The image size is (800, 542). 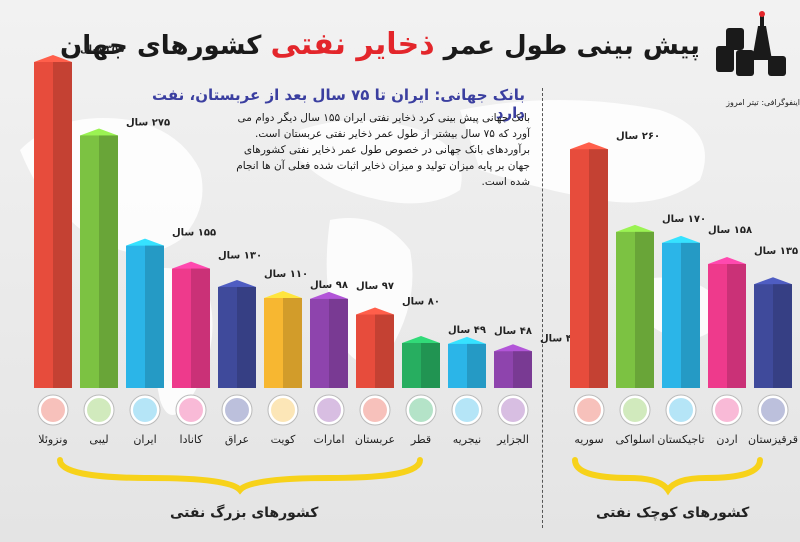 I want to click on category-label-1-2: تاجیکستان, so click(x=680, y=439).